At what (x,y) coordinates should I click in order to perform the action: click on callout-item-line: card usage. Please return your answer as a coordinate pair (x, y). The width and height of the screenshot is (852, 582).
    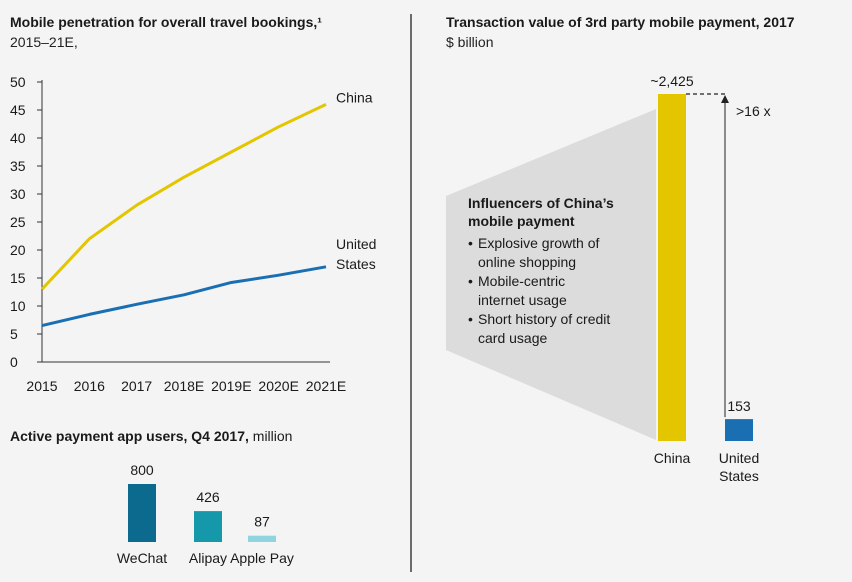
    Looking at the image, I should click on (513, 338).